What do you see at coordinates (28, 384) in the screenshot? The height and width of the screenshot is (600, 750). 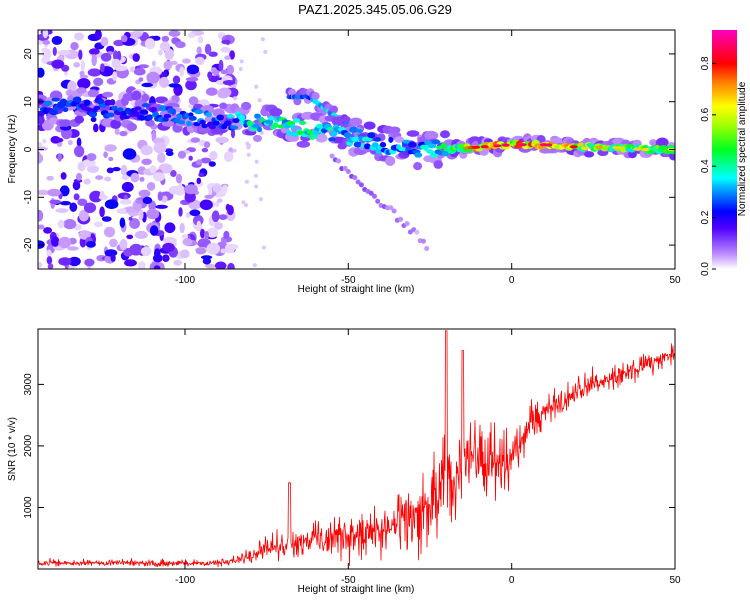 I see `y-tick-label: 3000` at bounding box center [28, 384].